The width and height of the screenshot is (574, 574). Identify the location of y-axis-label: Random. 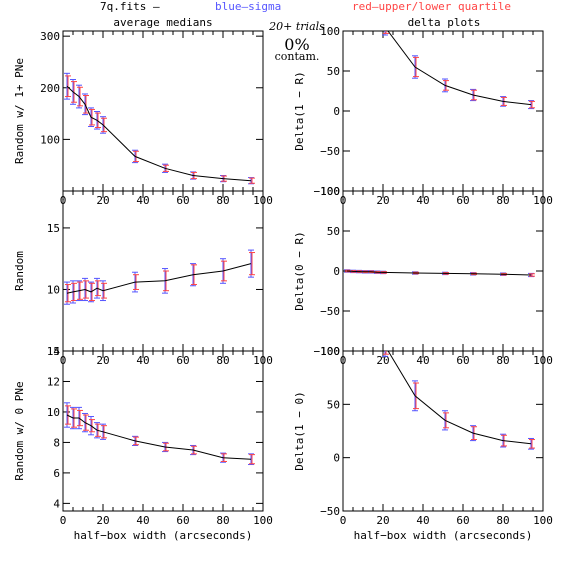
(19, 271).